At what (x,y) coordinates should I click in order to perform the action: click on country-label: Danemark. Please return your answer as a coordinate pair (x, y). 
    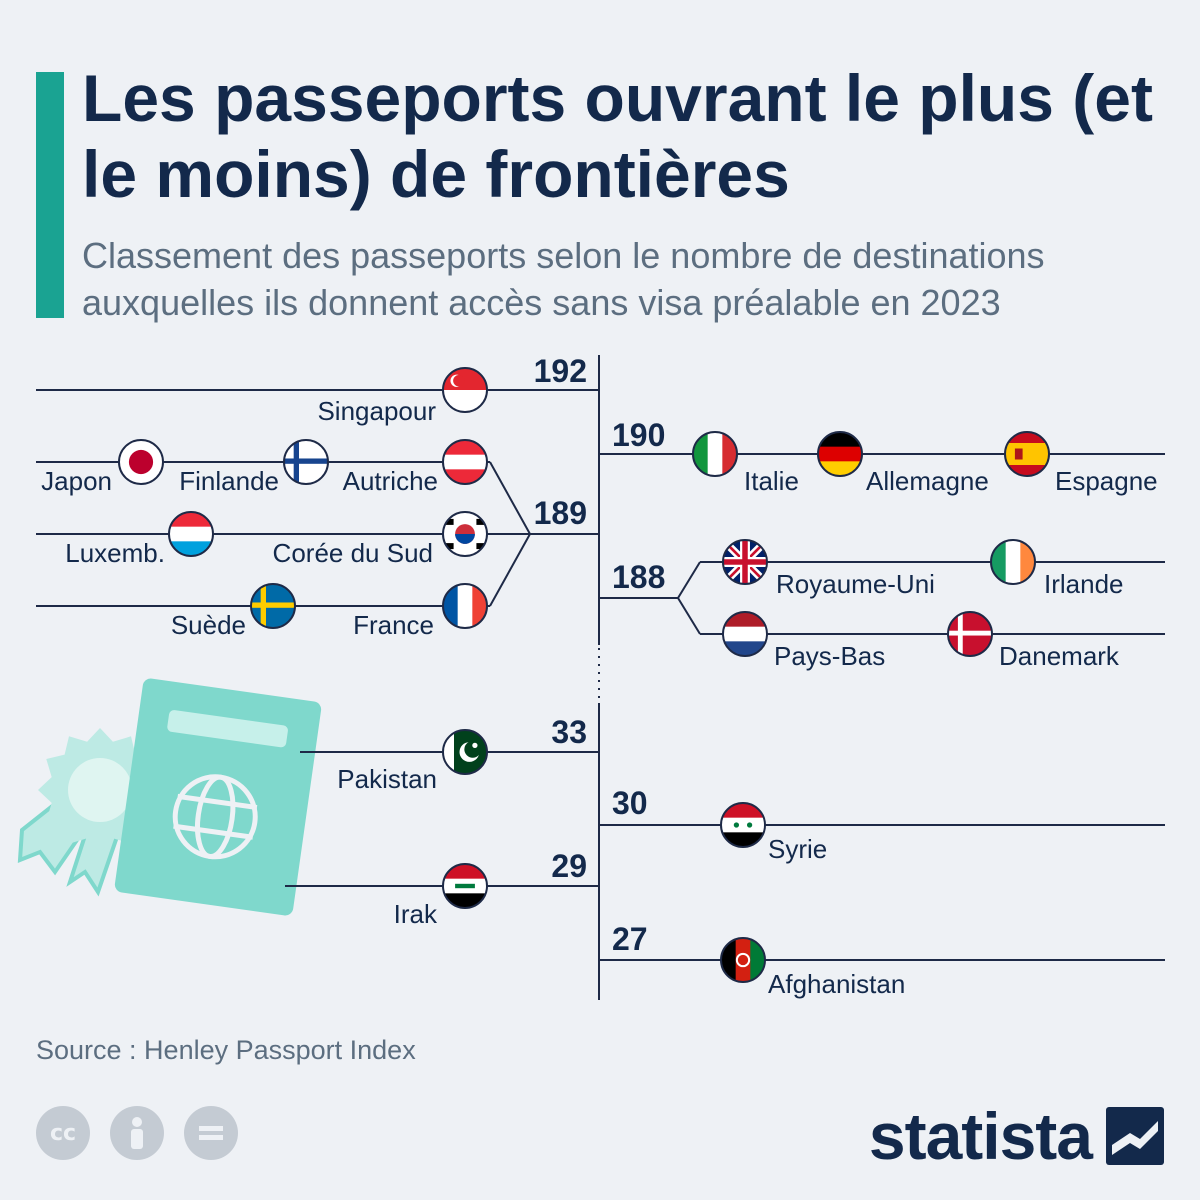
    Looking at the image, I should click on (1059, 656).